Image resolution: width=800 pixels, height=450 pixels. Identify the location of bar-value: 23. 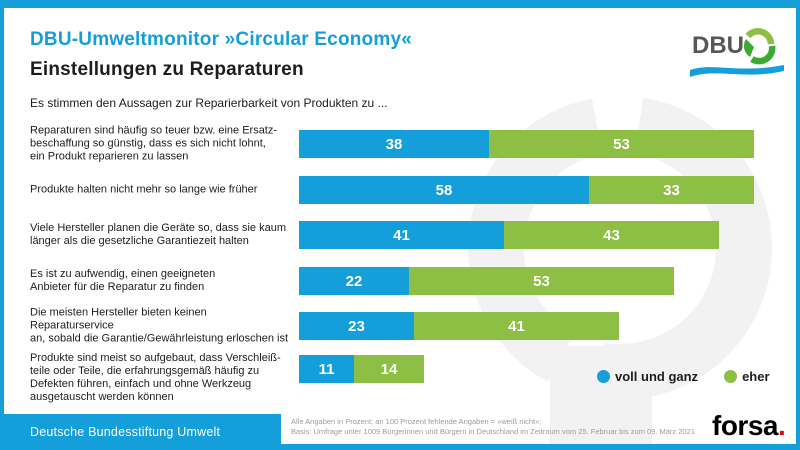
(356, 326).